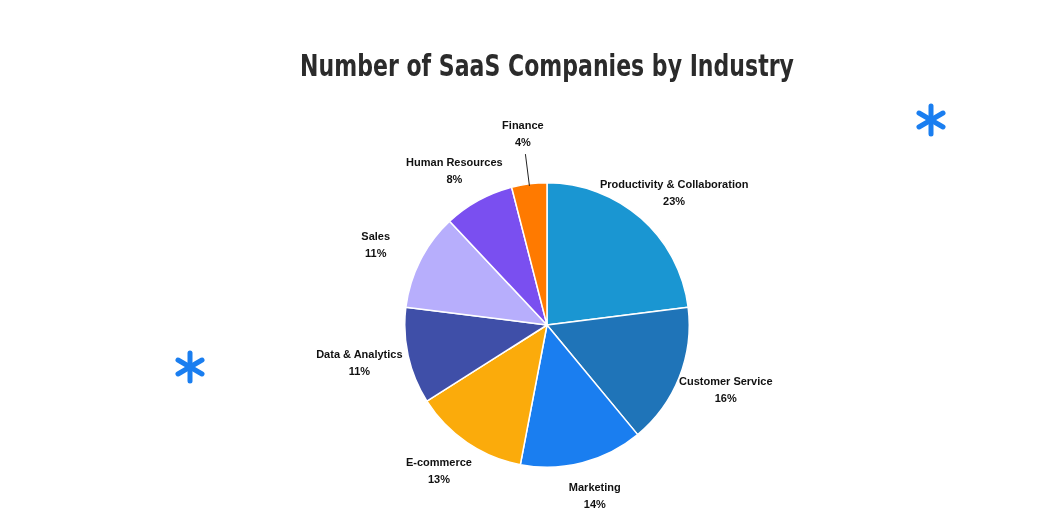 The width and height of the screenshot is (1046, 523). What do you see at coordinates (523, 142) in the screenshot?
I see `data-label: 4%` at bounding box center [523, 142].